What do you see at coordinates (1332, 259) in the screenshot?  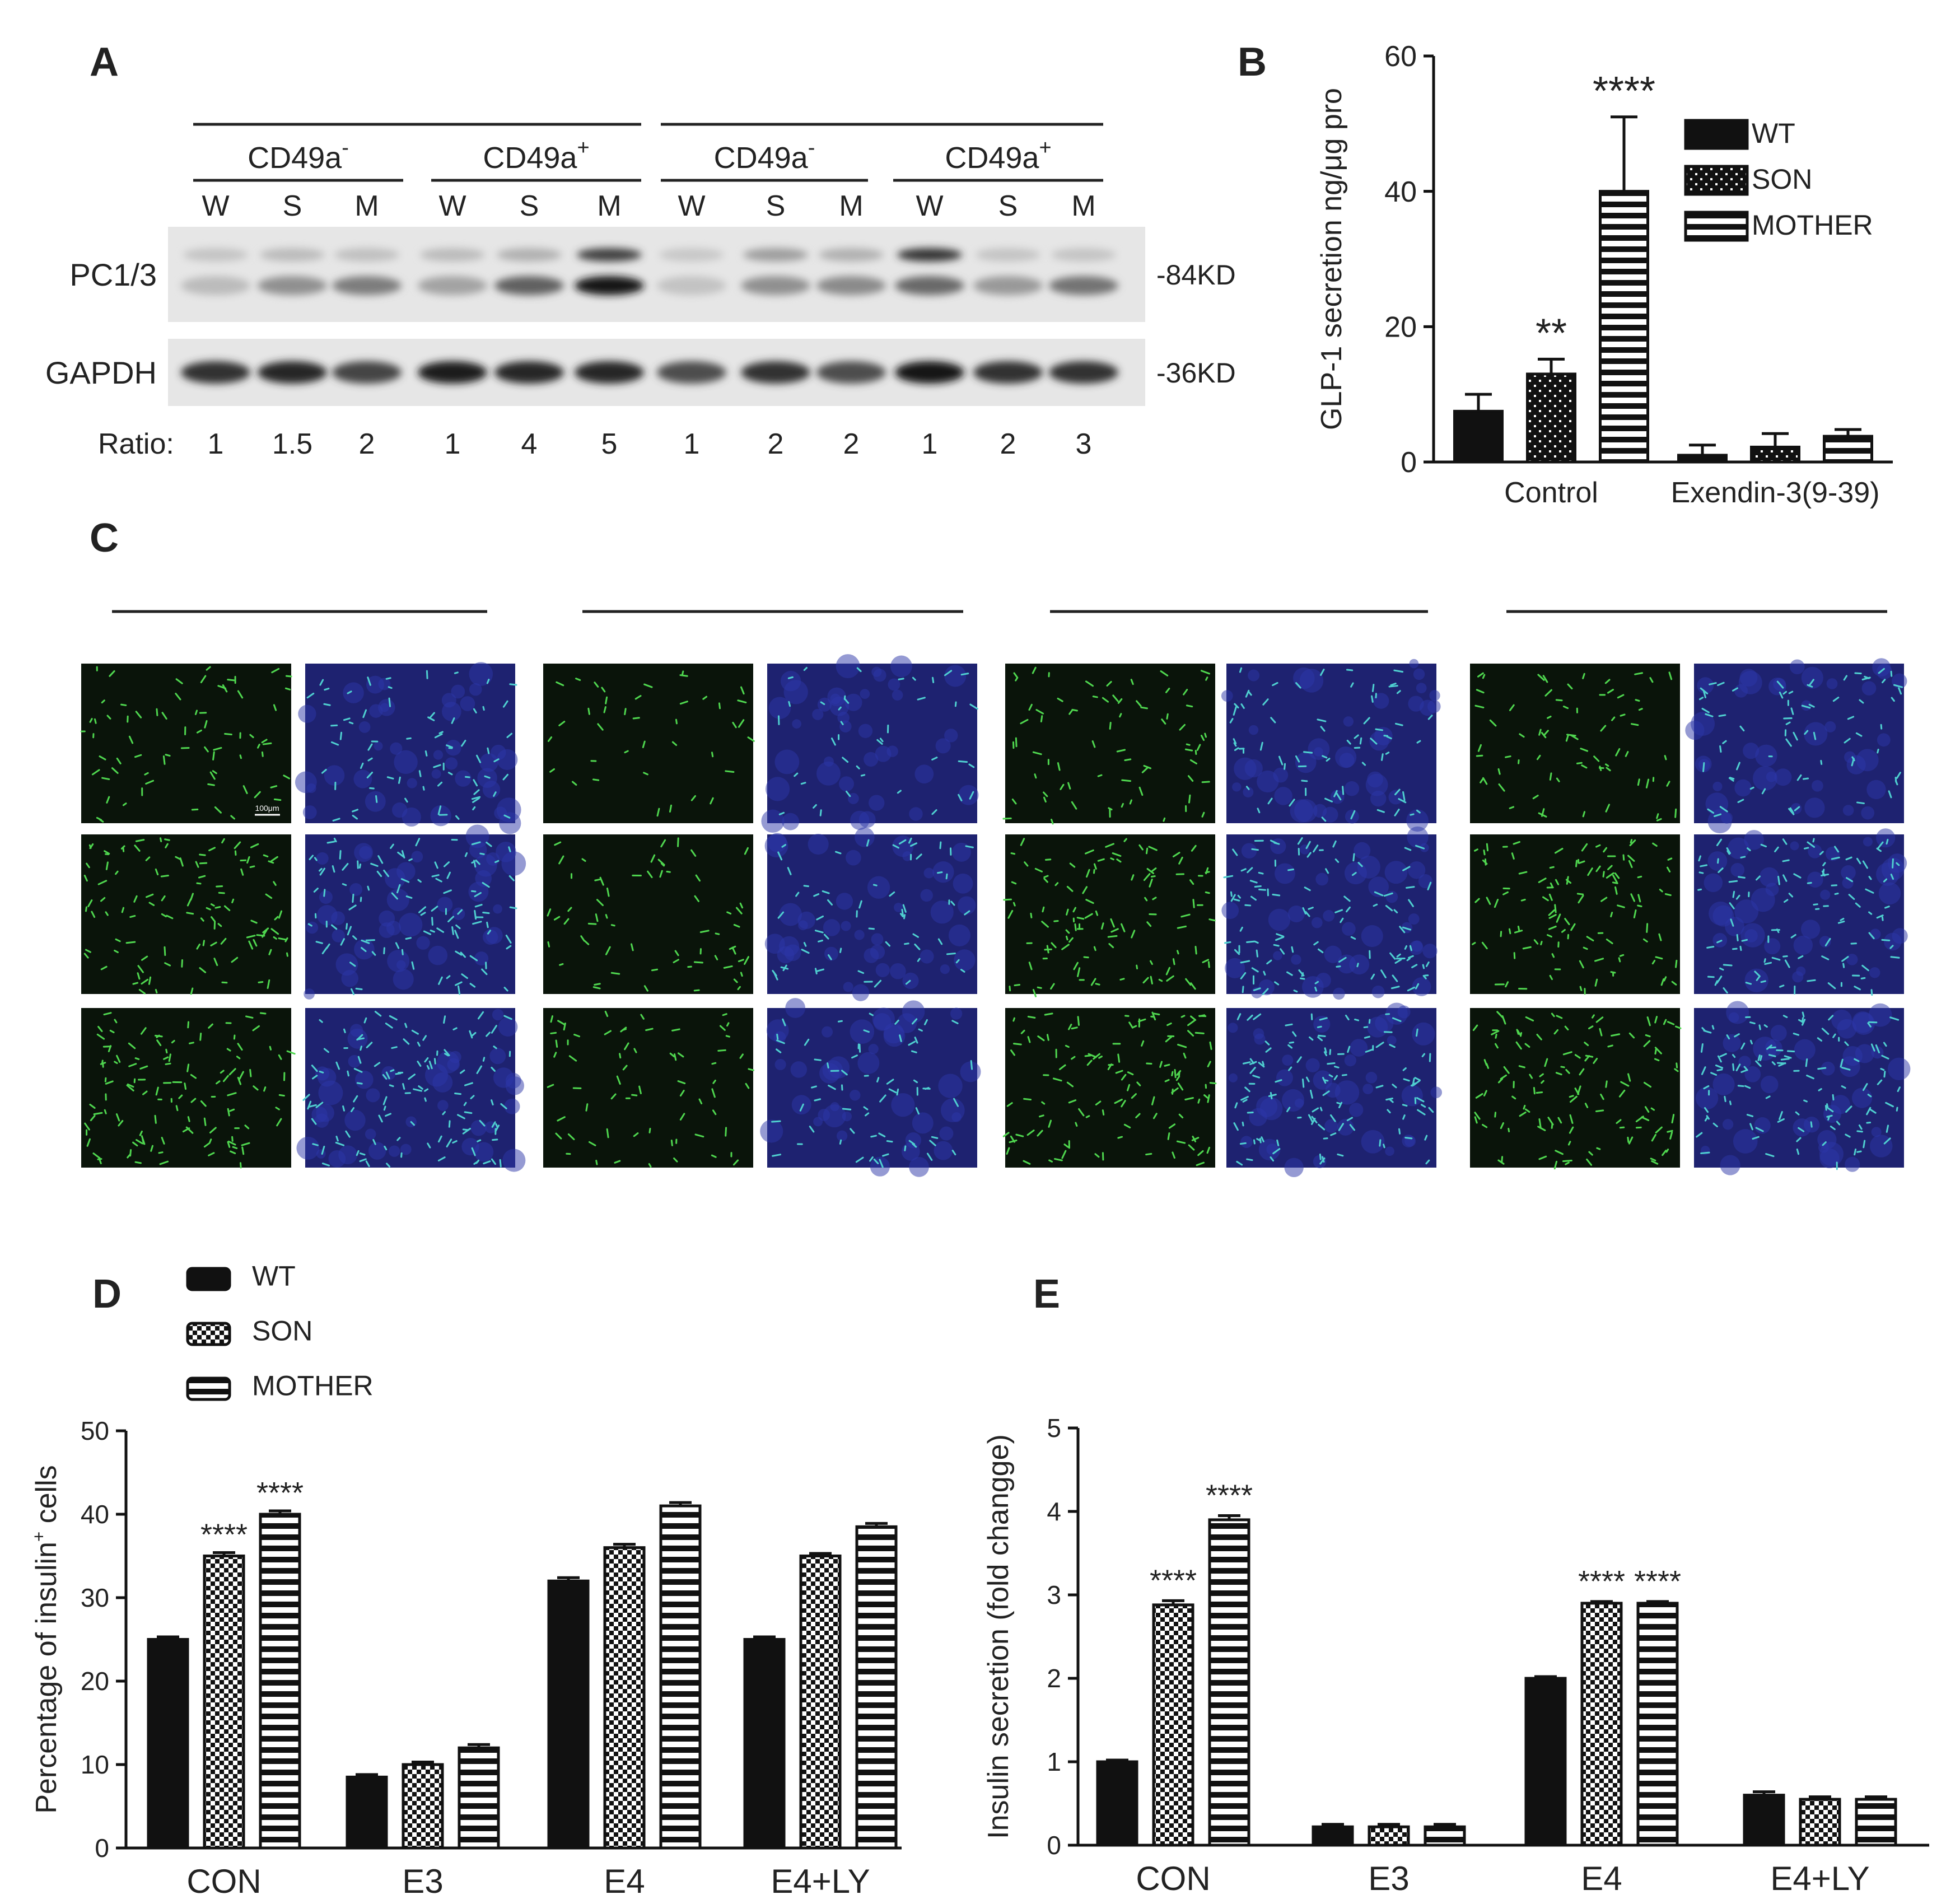 I see `y-axis-label: GLP-1 secretion ng/μg pro` at bounding box center [1332, 259].